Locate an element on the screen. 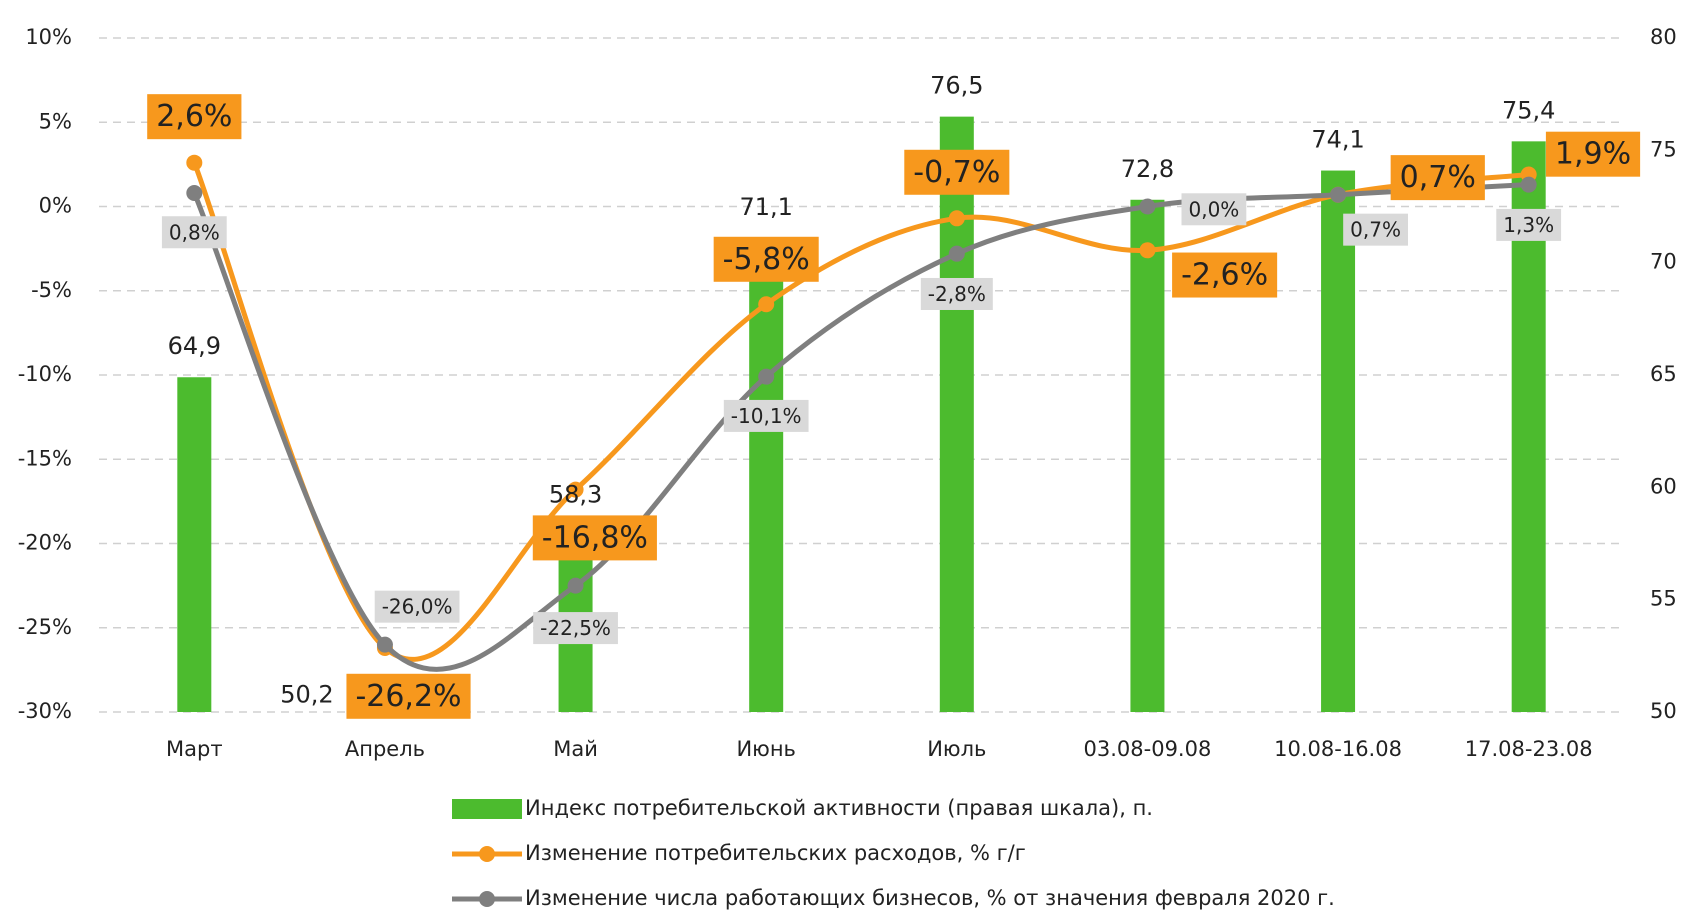 This screenshot has height=912, width=1681. x-tick-label: 10.08-16.08 is located at coordinates (1338, 749).